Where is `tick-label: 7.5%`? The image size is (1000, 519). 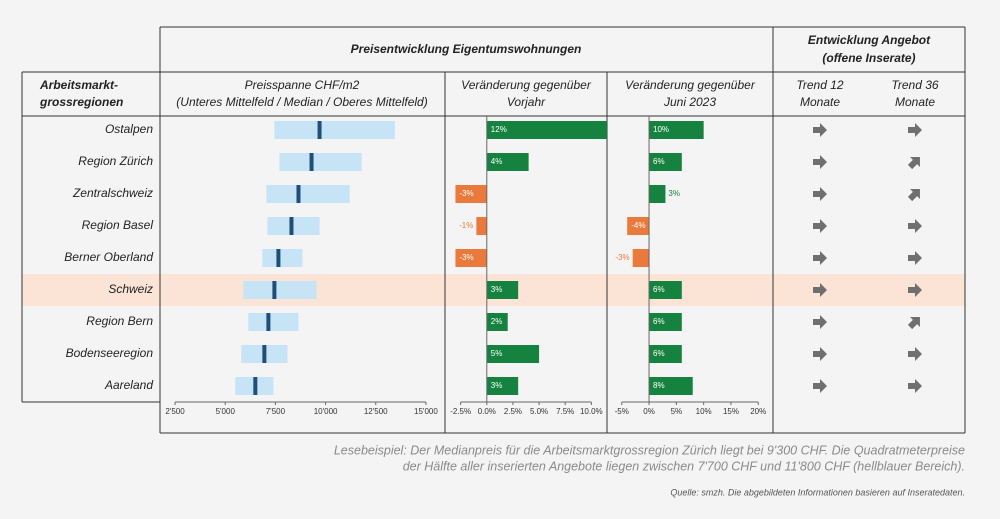
tick-label: 7.5% is located at coordinates (565, 411).